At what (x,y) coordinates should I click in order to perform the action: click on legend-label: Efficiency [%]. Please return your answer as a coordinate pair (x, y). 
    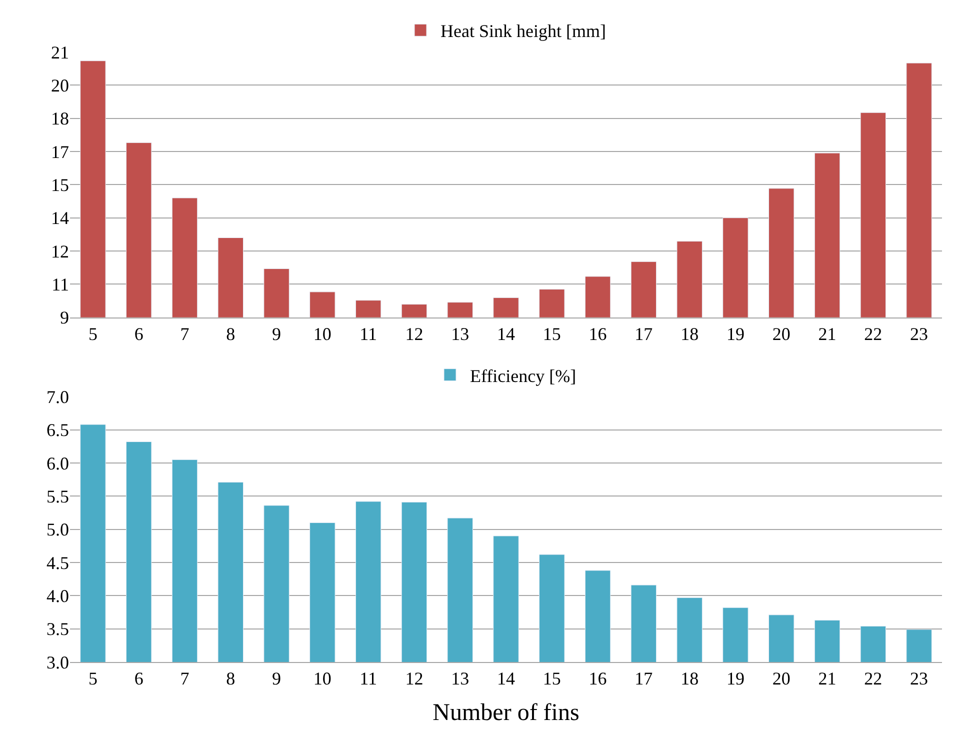
    Looking at the image, I should click on (523, 376).